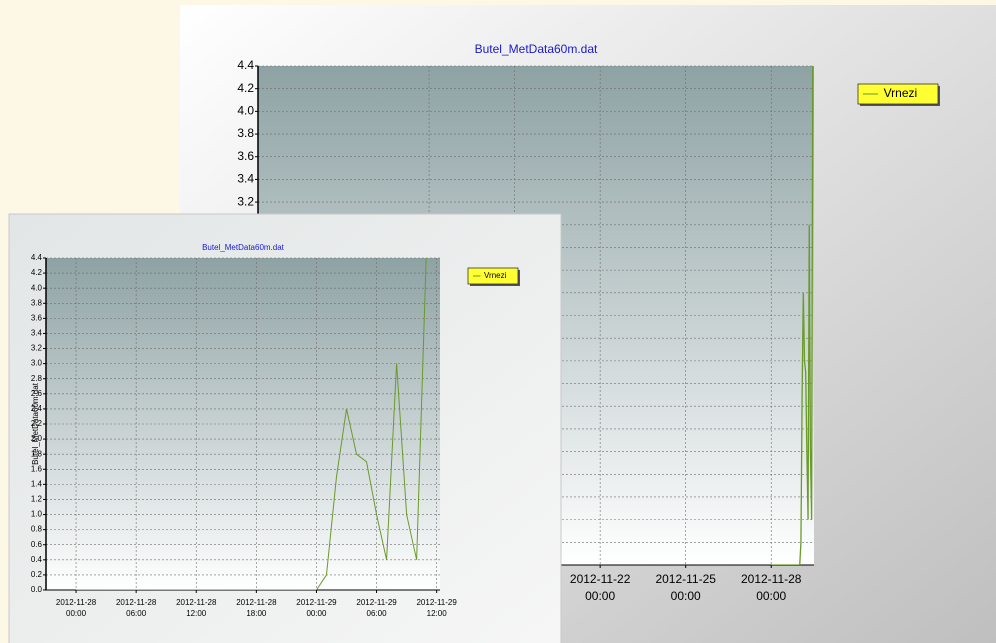 The image size is (996, 643). What do you see at coordinates (136, 608) in the screenshot?
I see `x-tick-label: 2012-11-28 06:00` at bounding box center [136, 608].